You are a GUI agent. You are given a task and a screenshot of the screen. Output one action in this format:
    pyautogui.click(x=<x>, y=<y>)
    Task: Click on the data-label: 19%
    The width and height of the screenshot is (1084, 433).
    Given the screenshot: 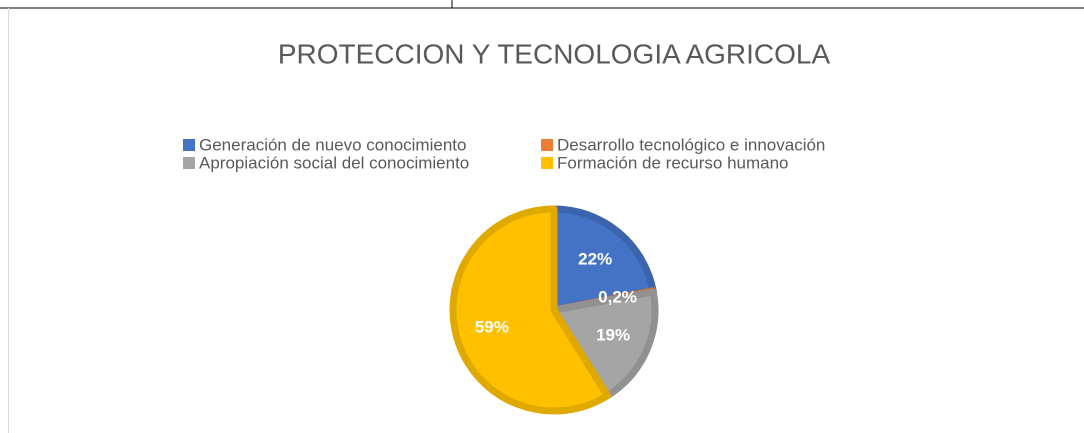 What is the action you would take?
    pyautogui.click(x=613, y=335)
    